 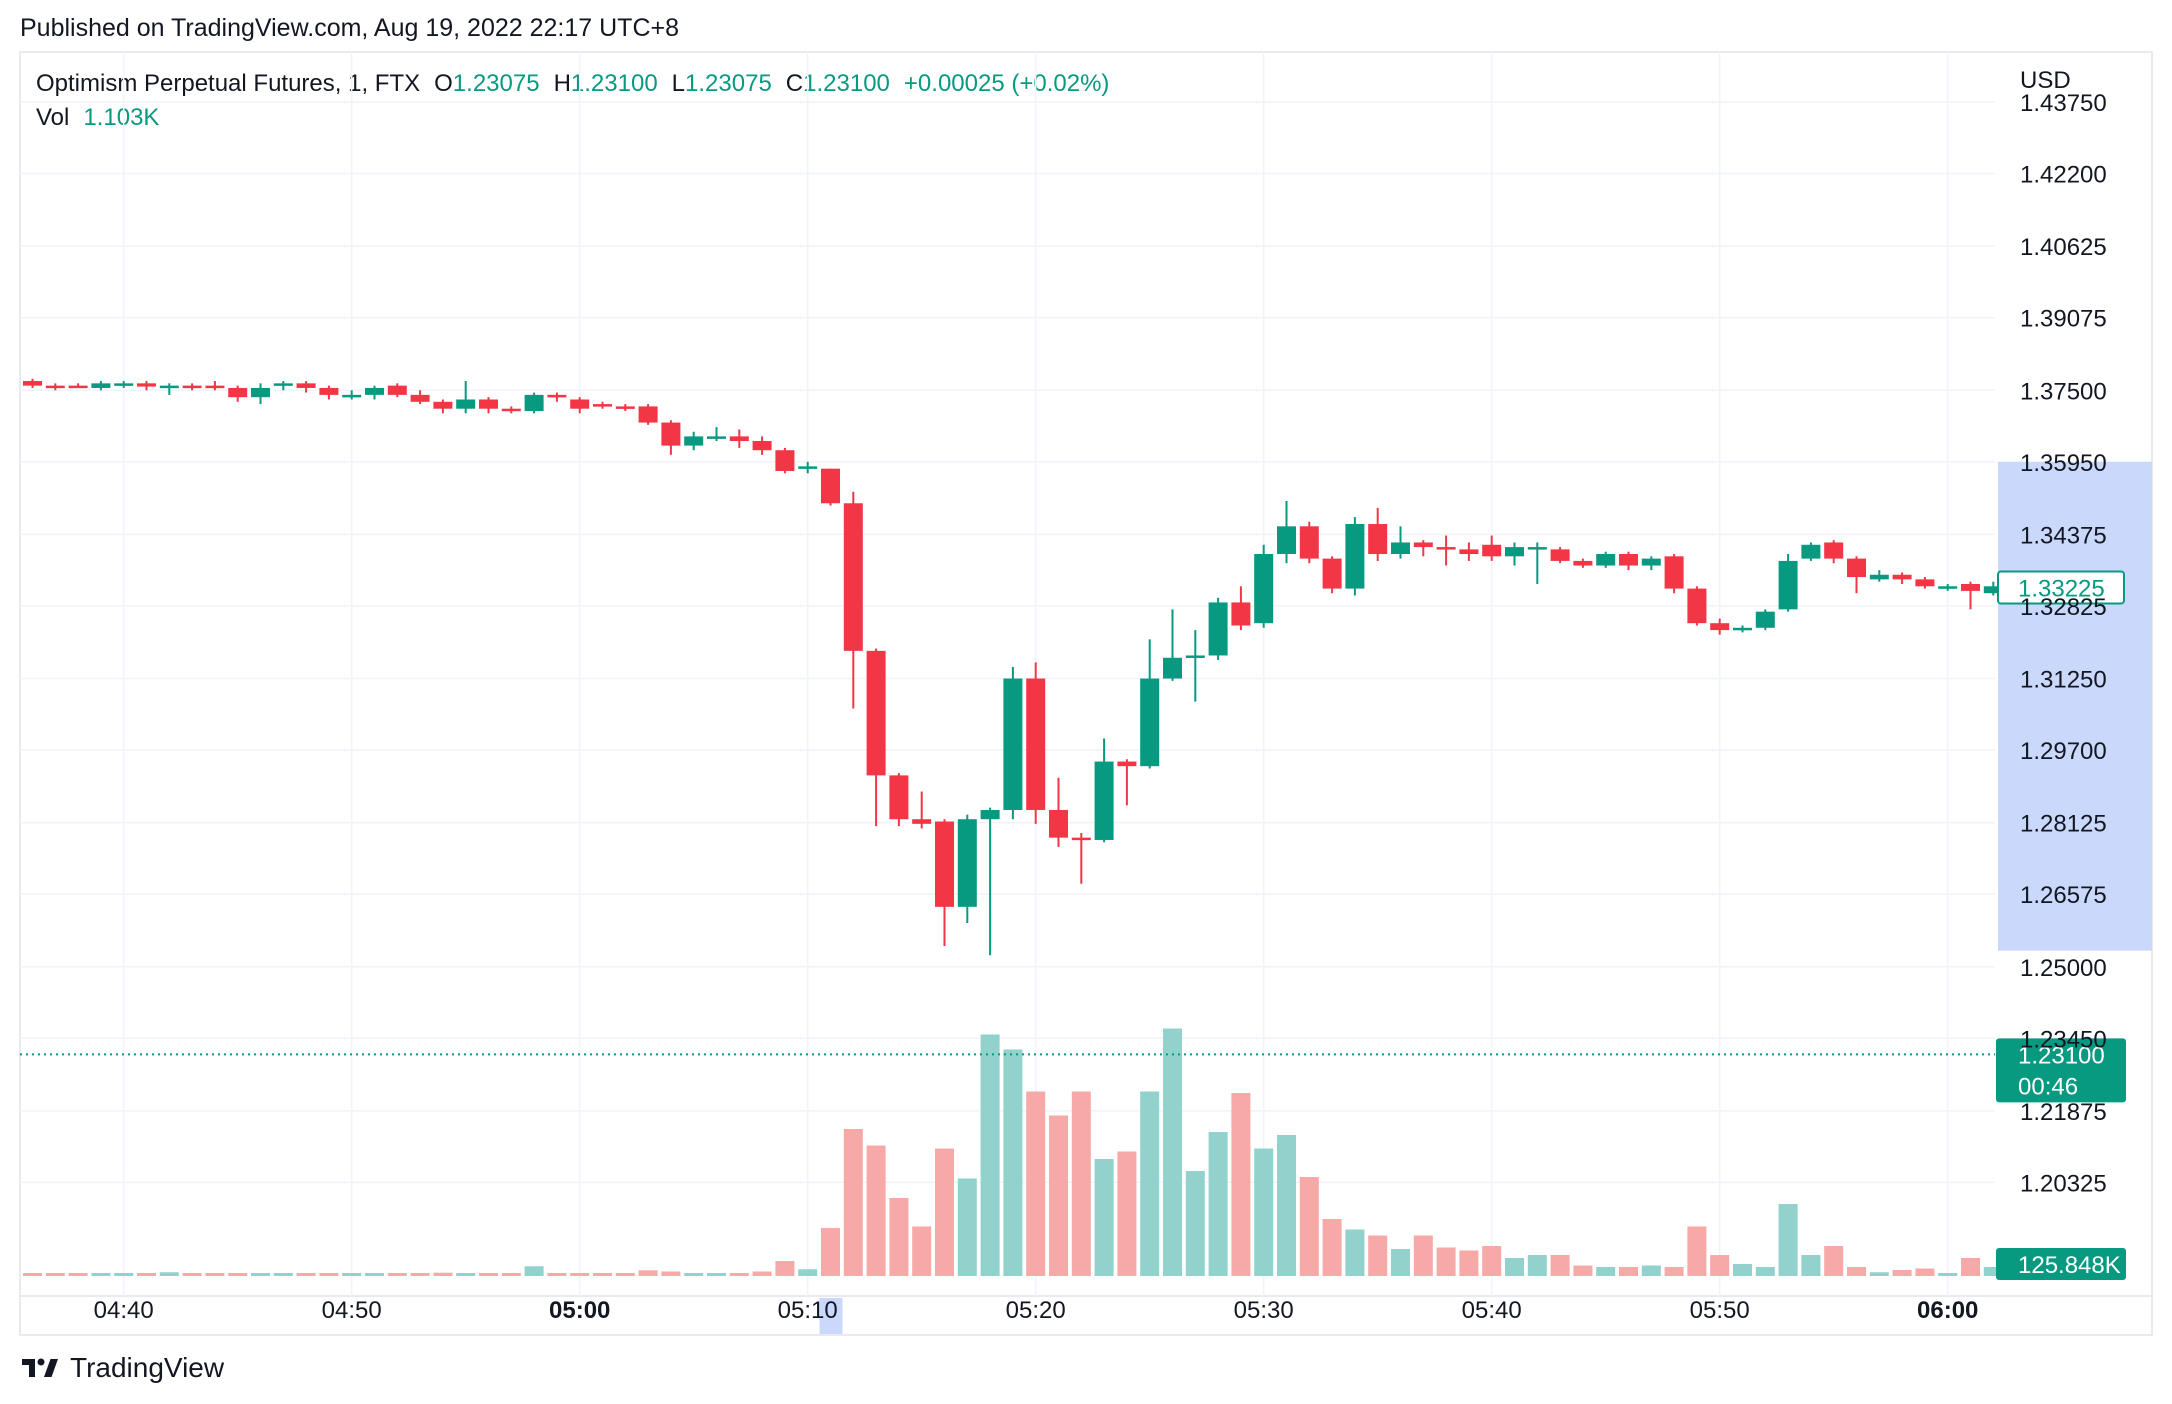 What do you see at coordinates (1720, 1310) in the screenshot?
I see `time-tick-label: 05:50` at bounding box center [1720, 1310].